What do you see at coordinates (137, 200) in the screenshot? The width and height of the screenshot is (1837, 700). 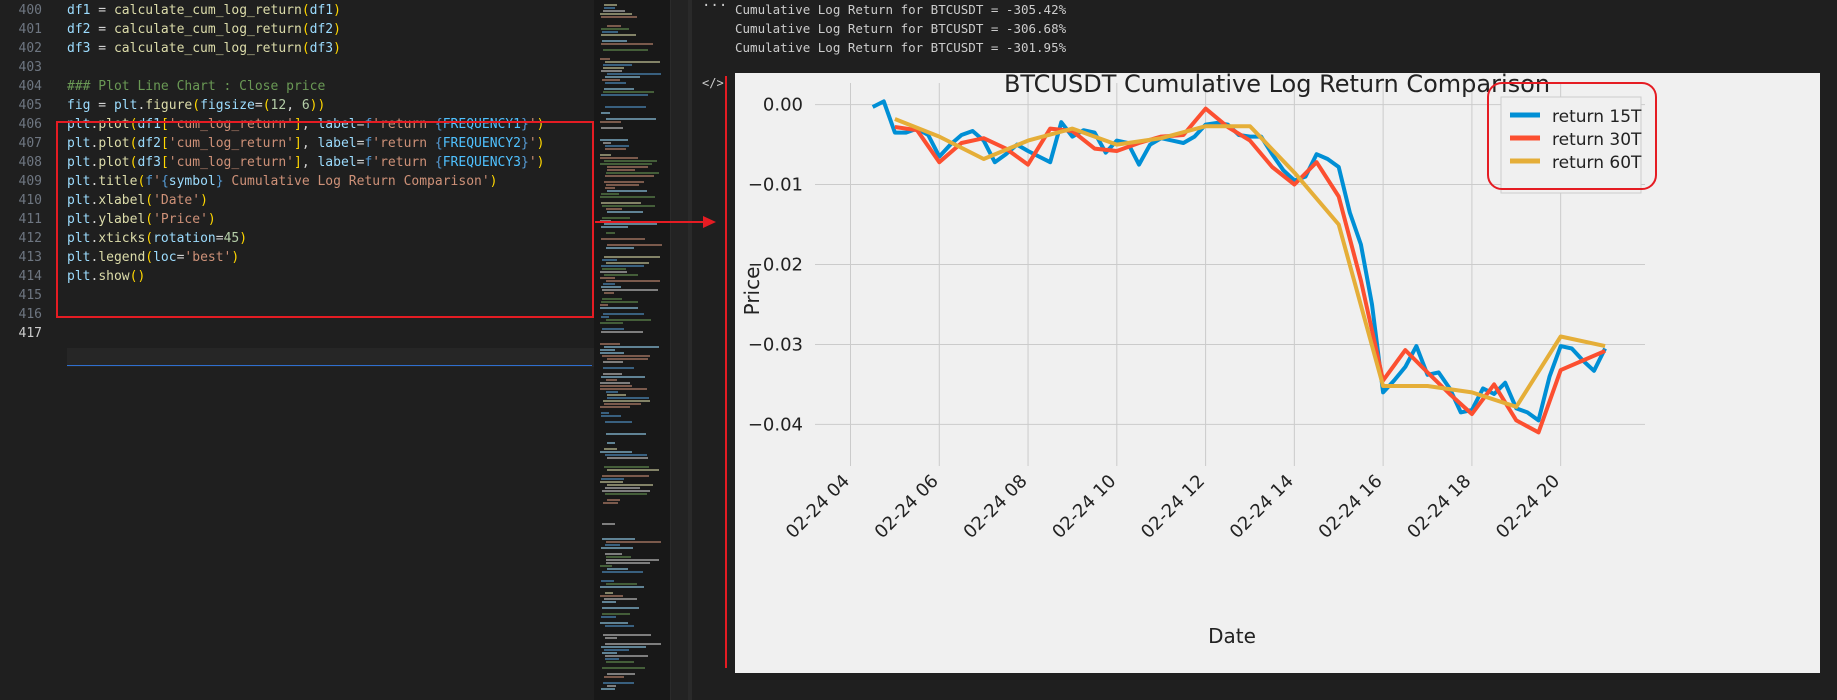 I see `code-text: plt.xlabel('Date')` at bounding box center [137, 200].